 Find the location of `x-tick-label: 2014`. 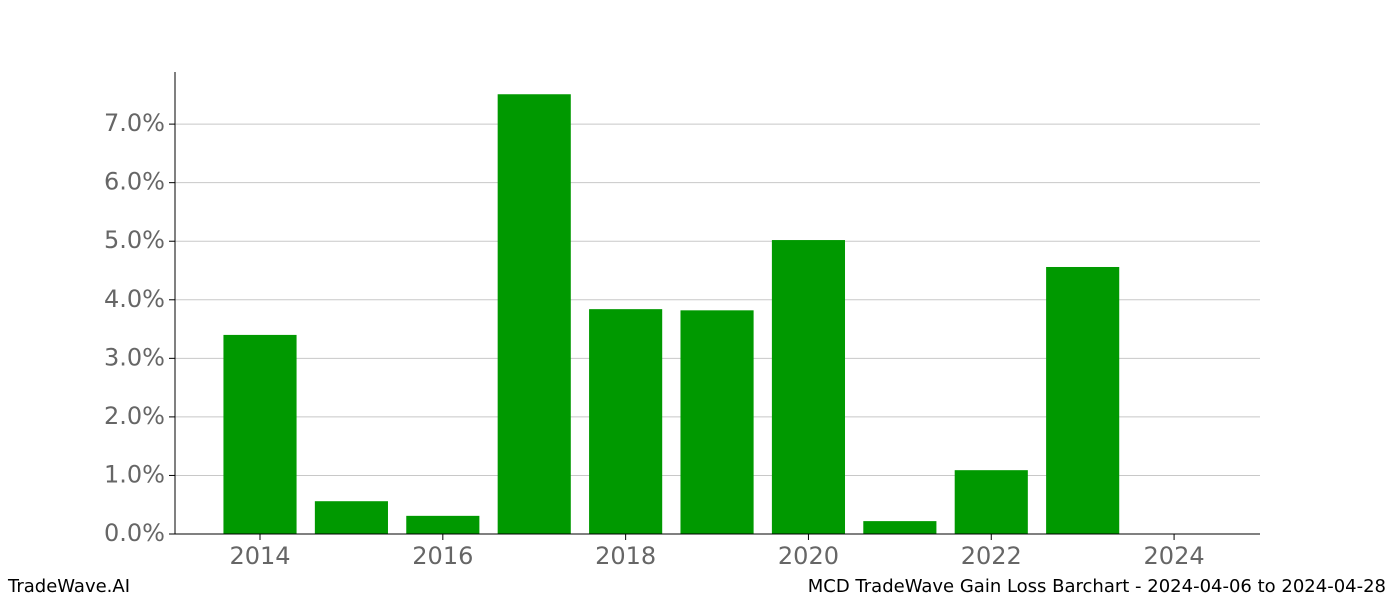

x-tick-label: 2014 is located at coordinates (259, 556).